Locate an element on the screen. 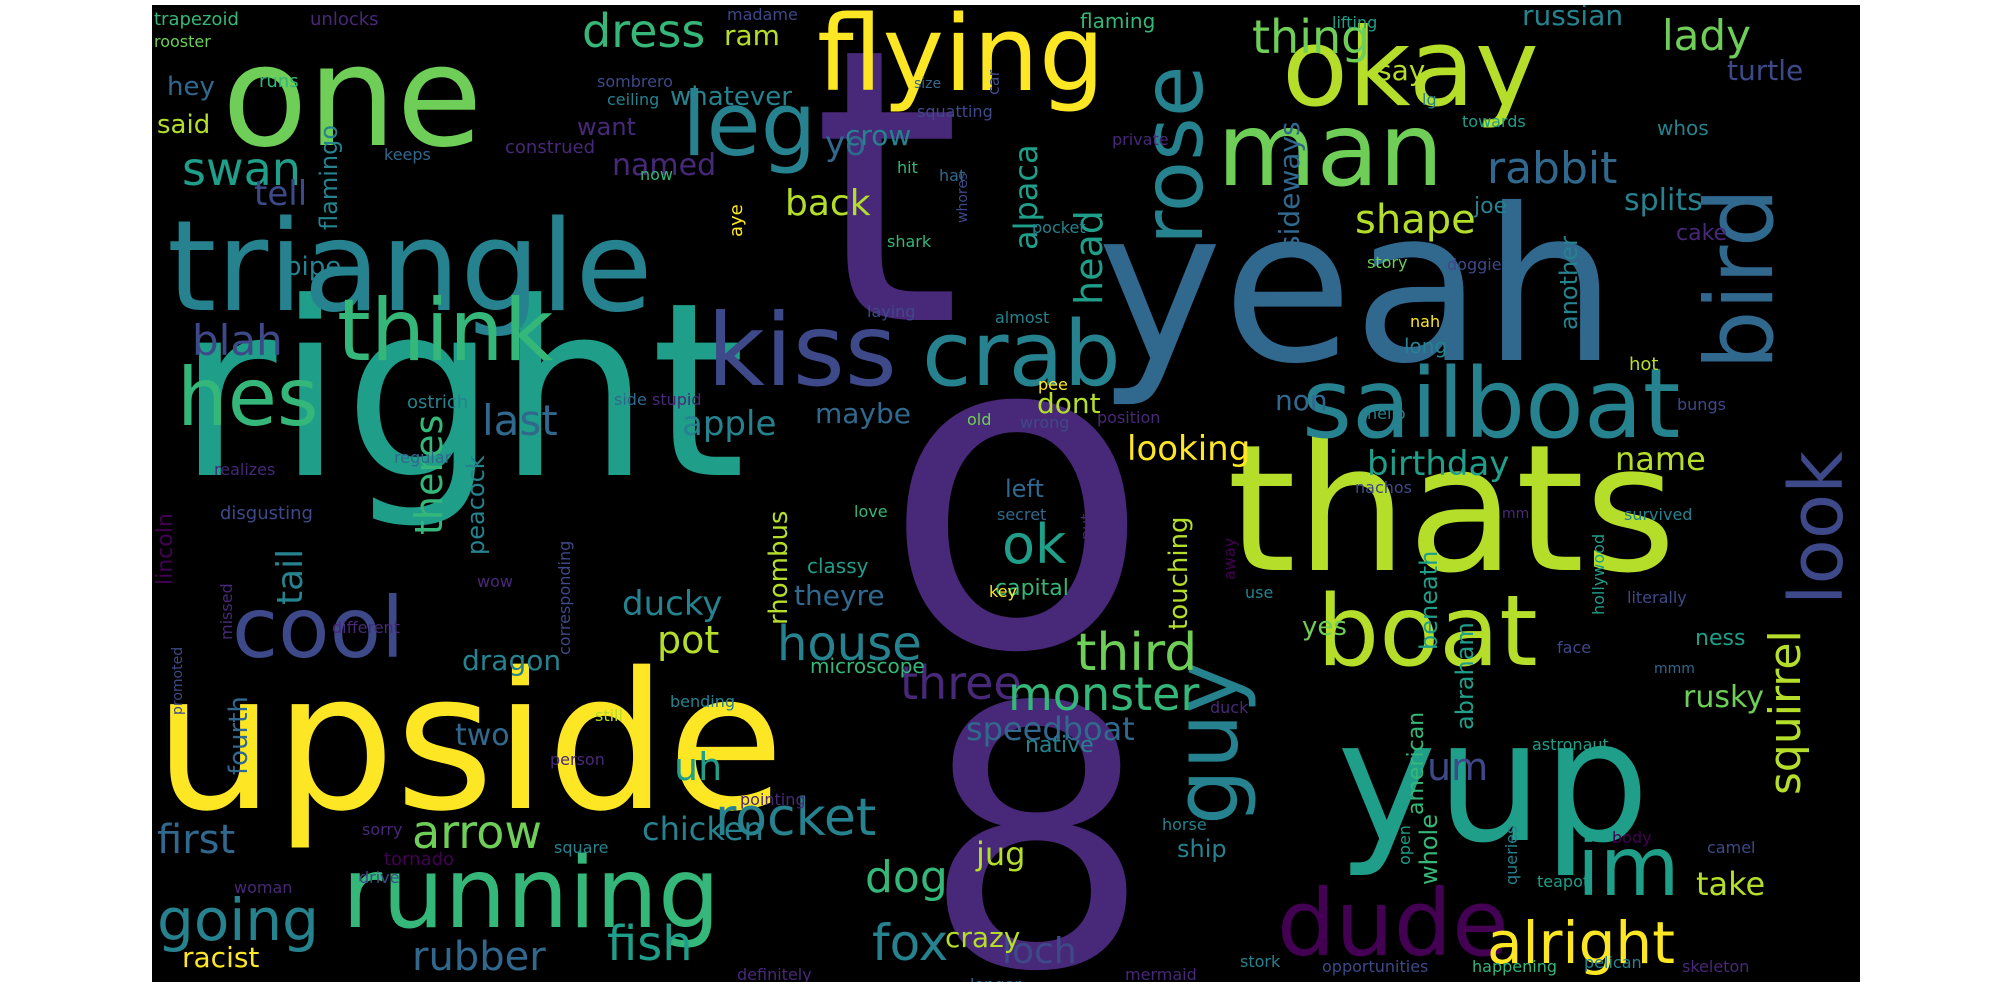 This screenshot has width=2000, height=1000. word-realizes: realizes is located at coordinates (244, 469).